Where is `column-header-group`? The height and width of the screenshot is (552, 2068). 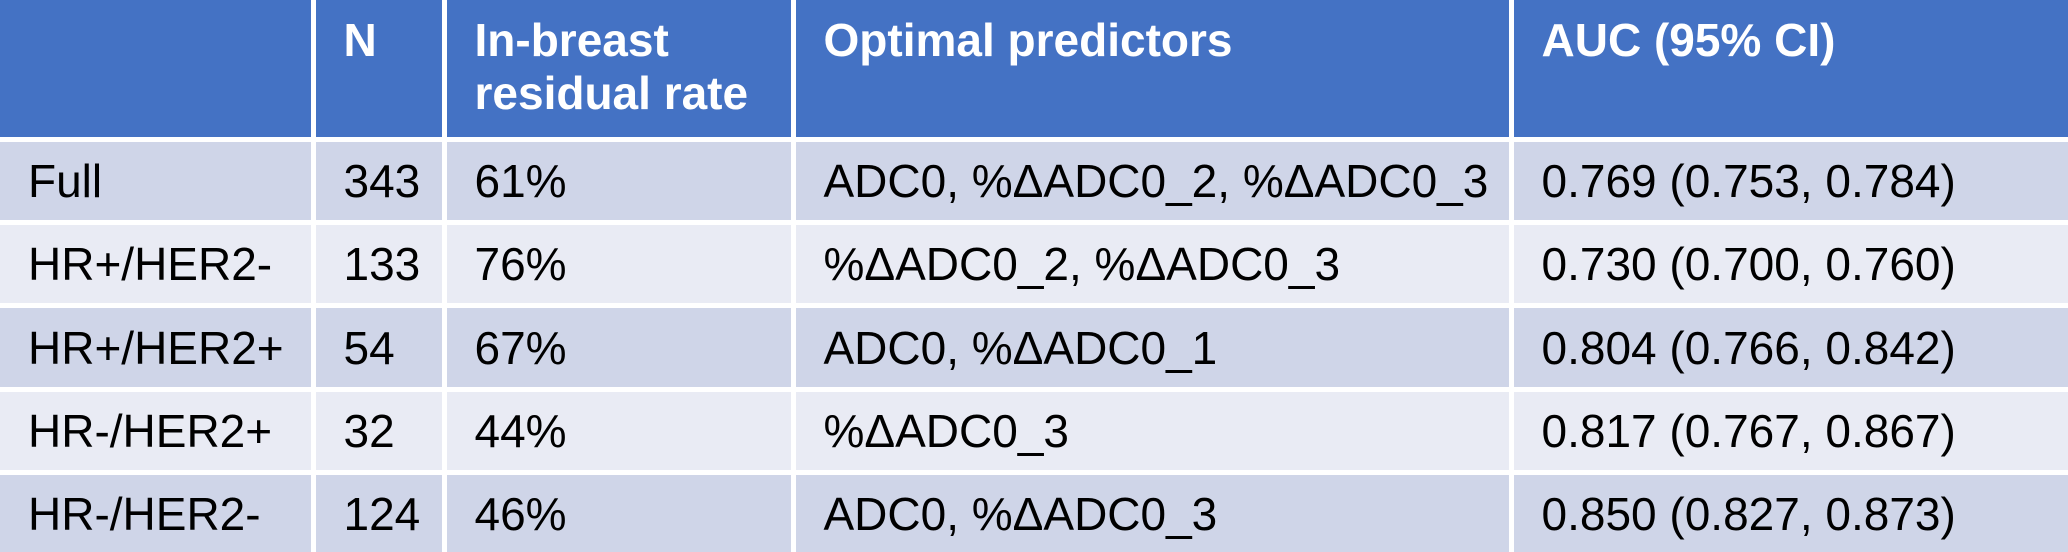
column-header-group is located at coordinates (158, 71).